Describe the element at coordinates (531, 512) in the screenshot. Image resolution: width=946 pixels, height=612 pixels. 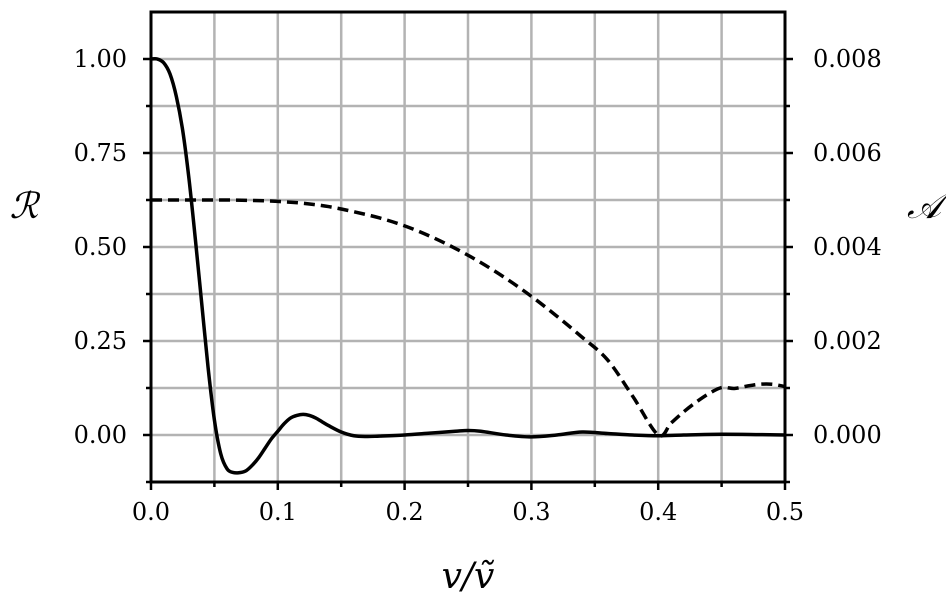
I see `x-tick-label: 0.3` at that location.